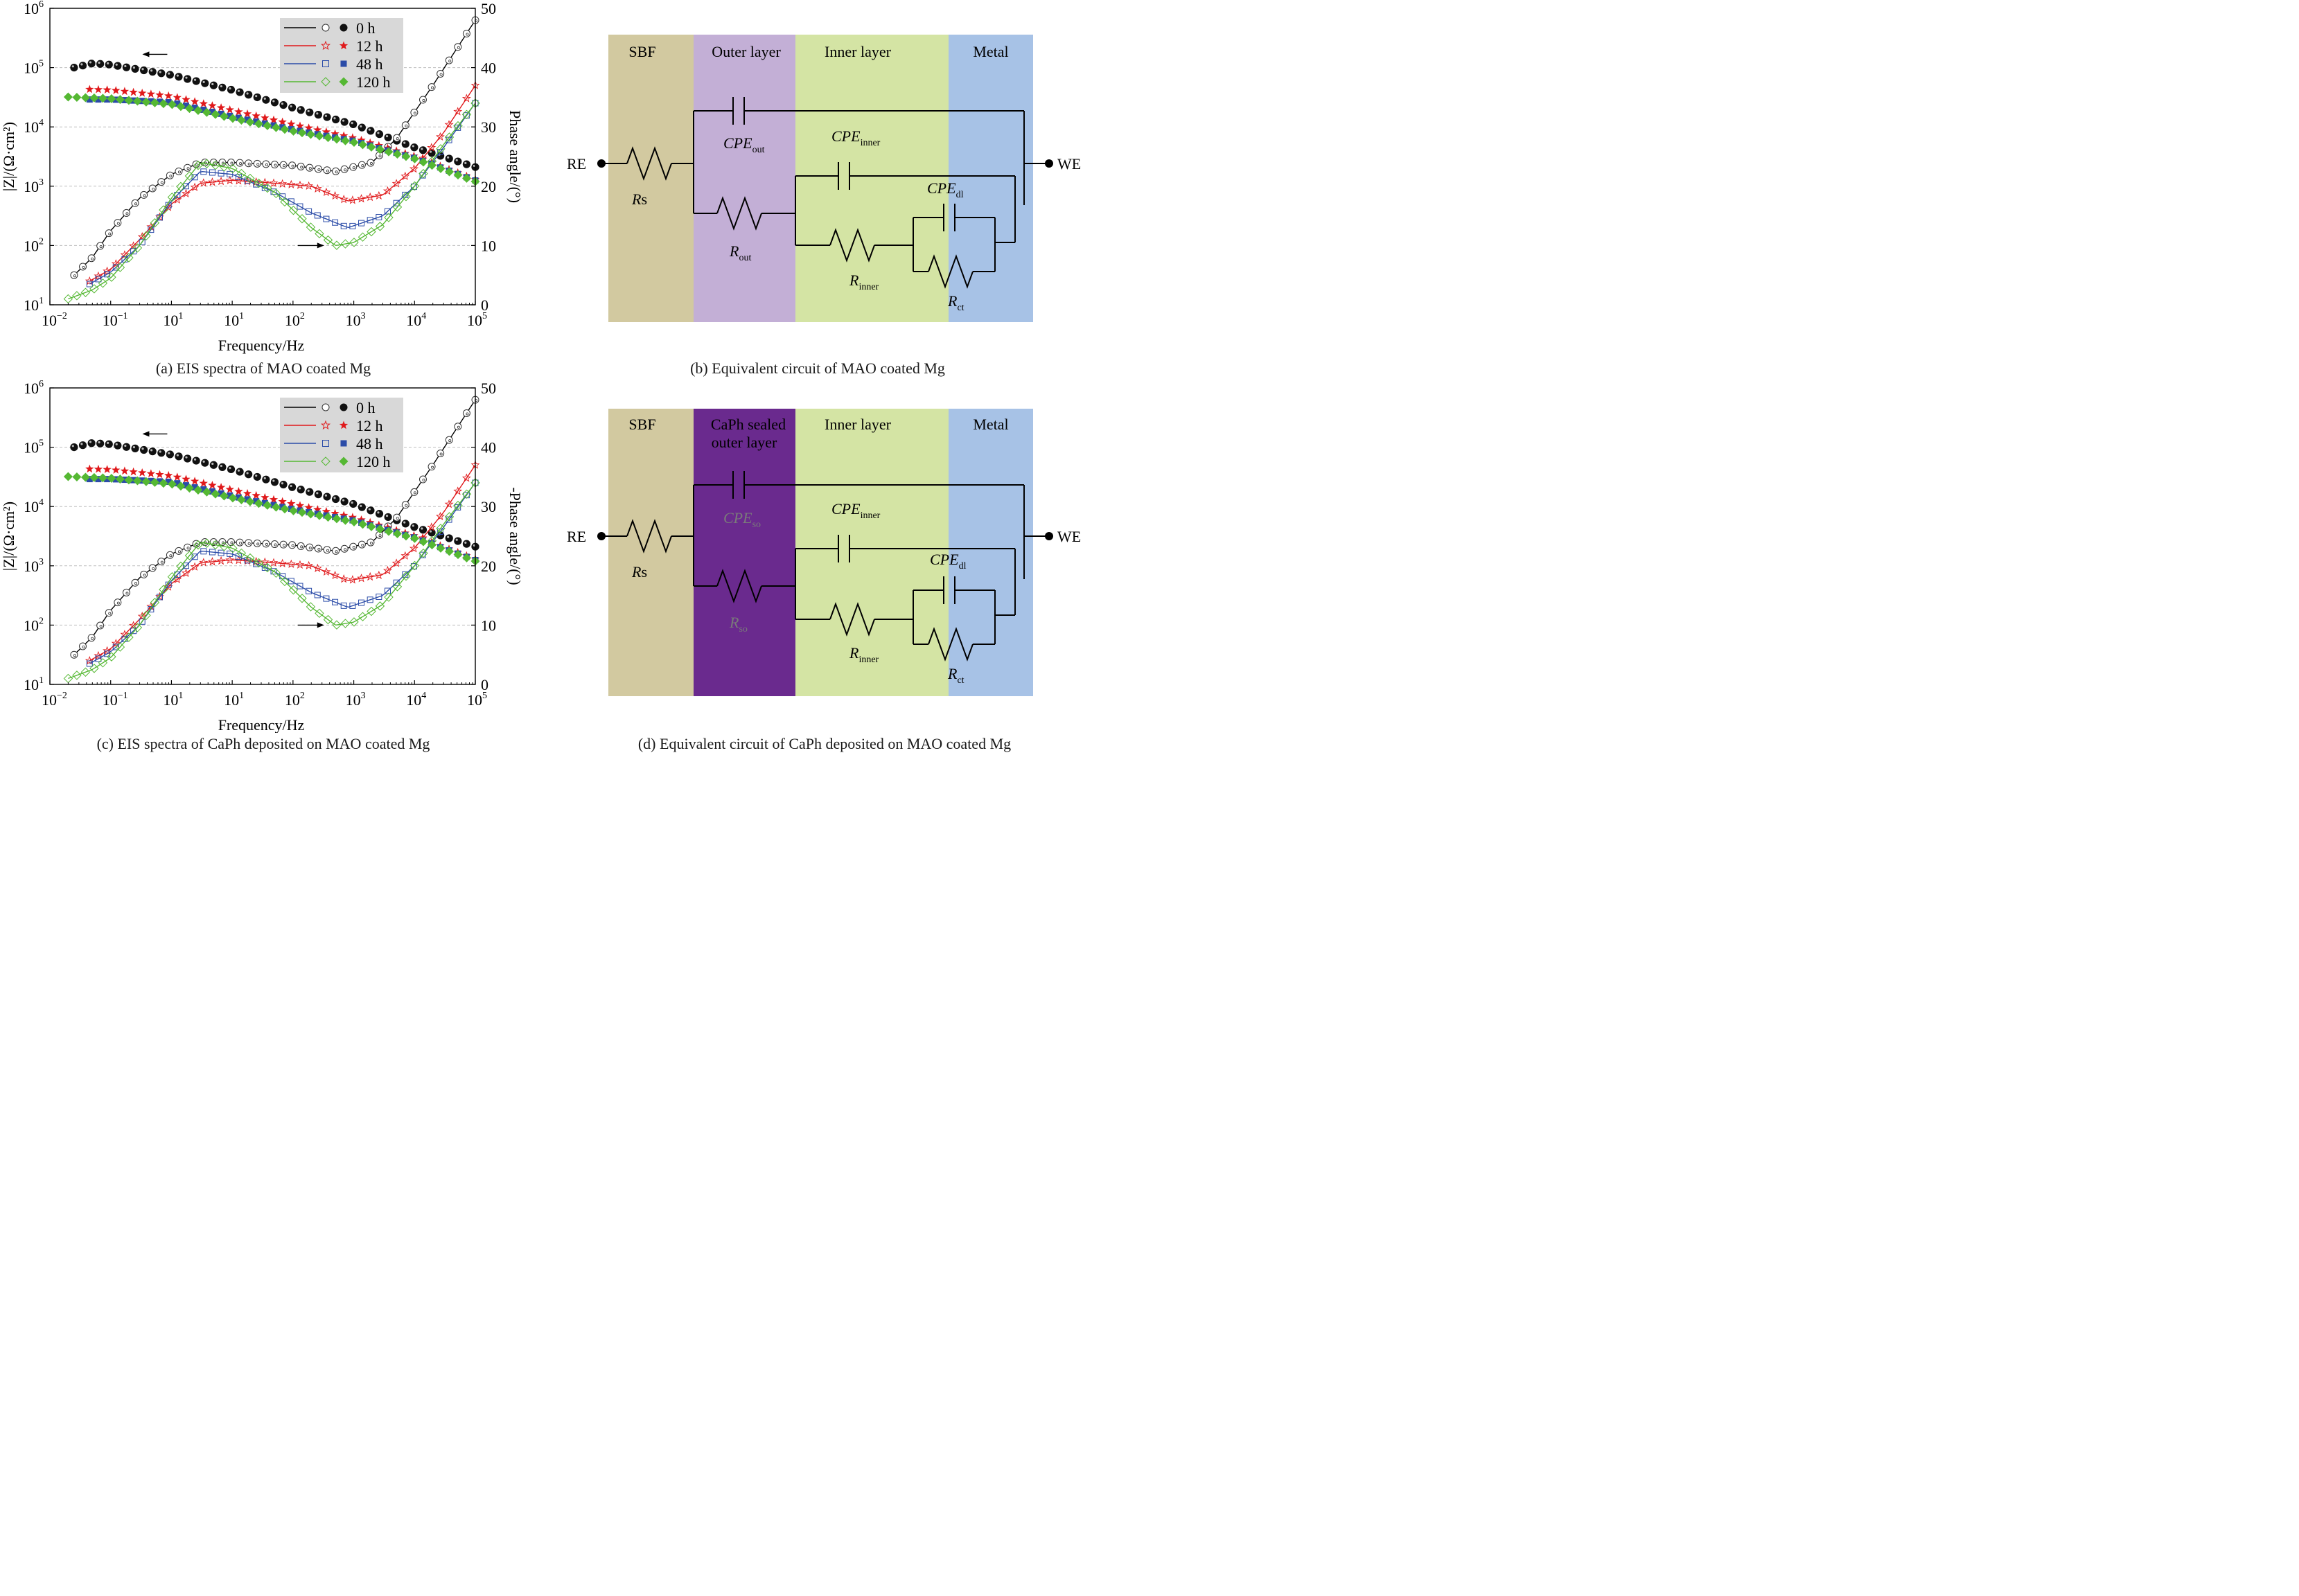 The height and width of the screenshot is (1596, 2299). What do you see at coordinates (261, 724) in the screenshot?
I see `x-axis-label: Frequency/Hz` at bounding box center [261, 724].